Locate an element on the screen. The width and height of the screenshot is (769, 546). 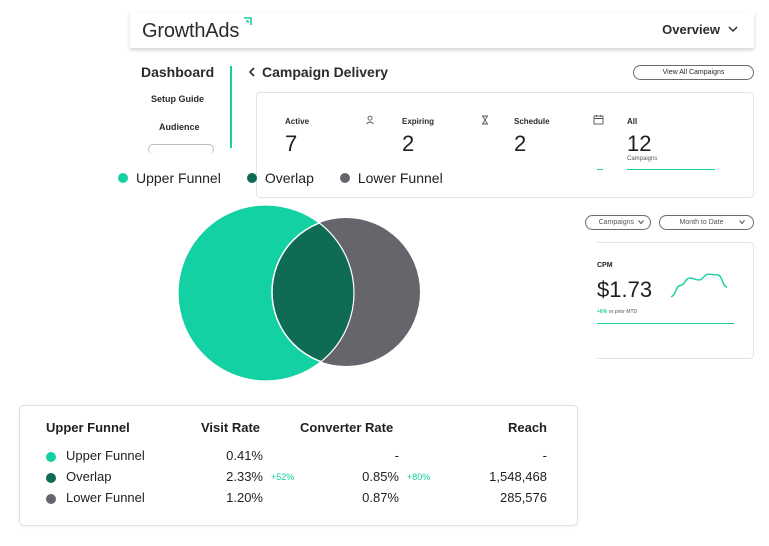
overview-dropdown: Overview is located at coordinates (700, 29).